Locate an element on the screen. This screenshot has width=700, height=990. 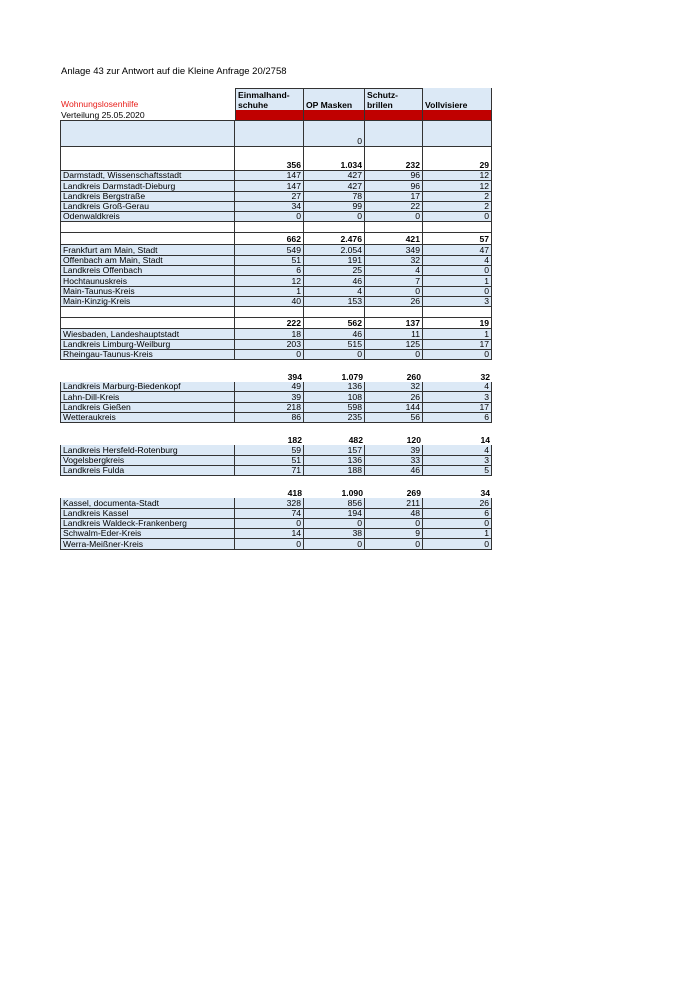
table-row: Rheingau-Taunus-Kreis 0 0 0 0 is located at coordinates (276, 355).